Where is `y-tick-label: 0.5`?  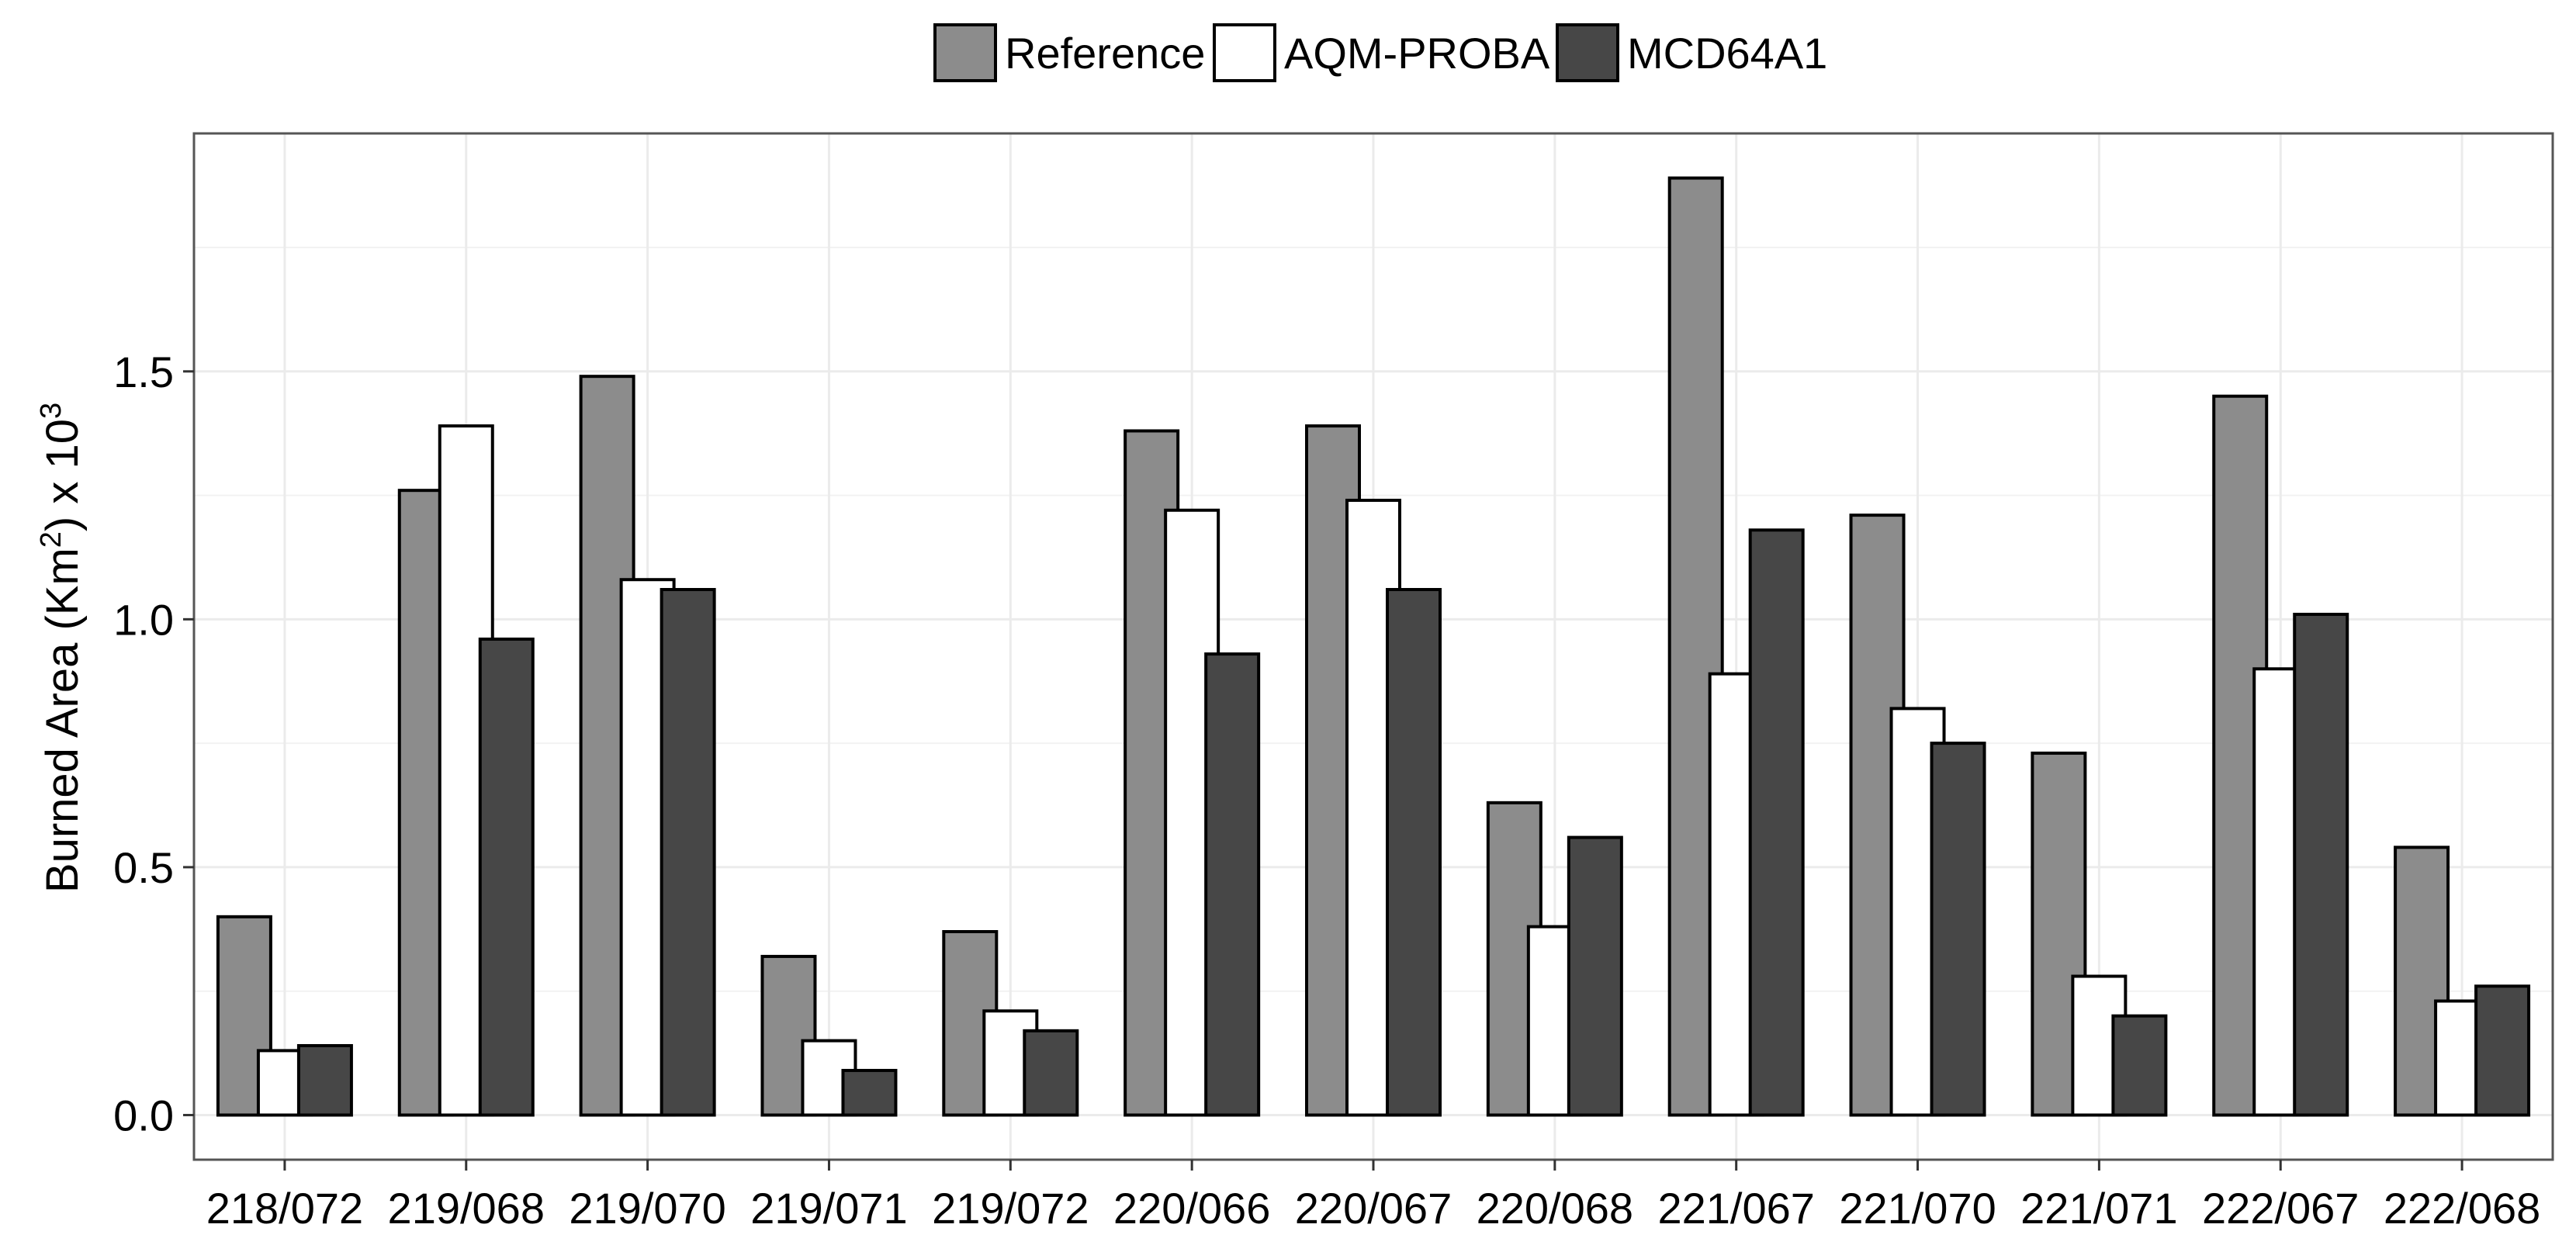 y-tick-label: 0.5 is located at coordinates (143, 867).